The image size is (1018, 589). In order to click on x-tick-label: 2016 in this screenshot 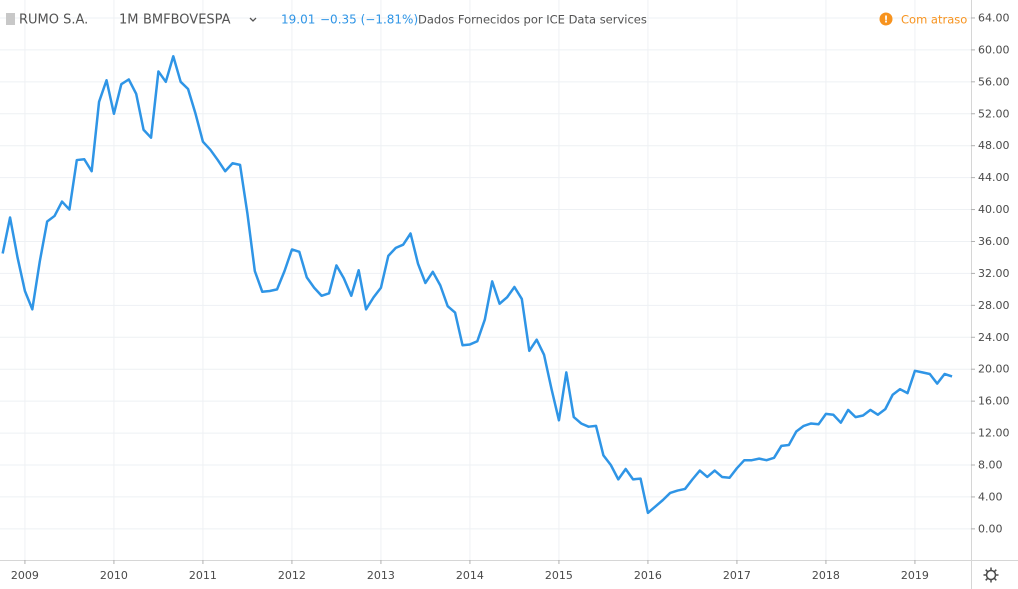, I will do `click(648, 575)`.